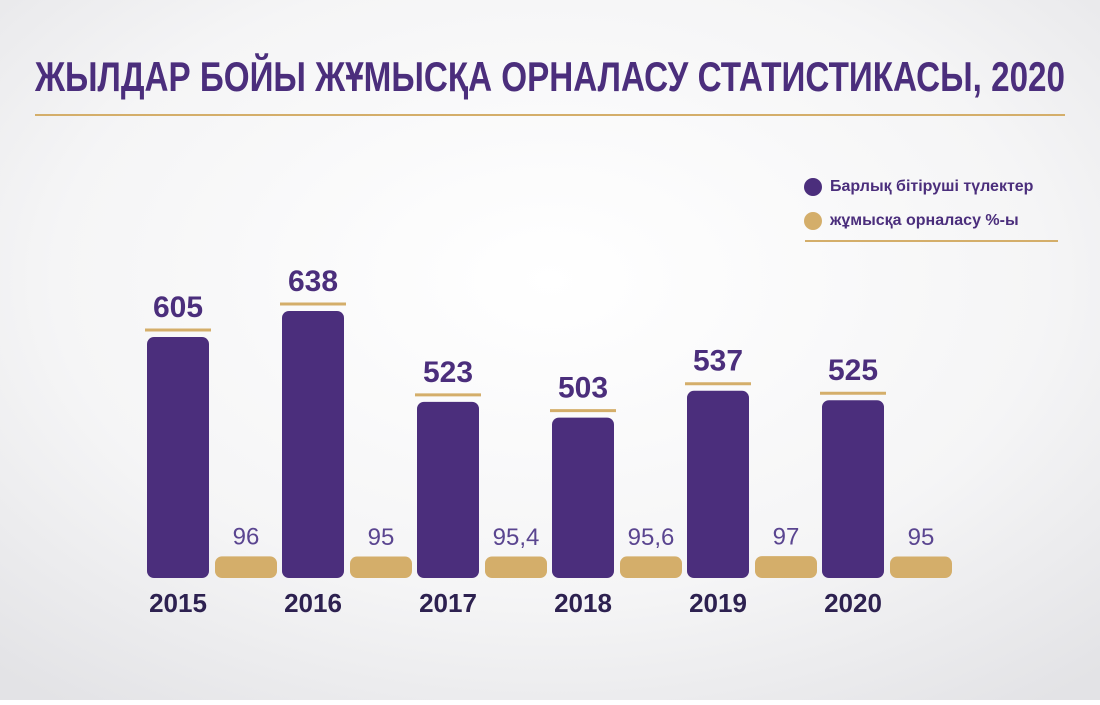 The image size is (1100, 705). I want to click on x-tick-label: 2015, so click(178, 603).